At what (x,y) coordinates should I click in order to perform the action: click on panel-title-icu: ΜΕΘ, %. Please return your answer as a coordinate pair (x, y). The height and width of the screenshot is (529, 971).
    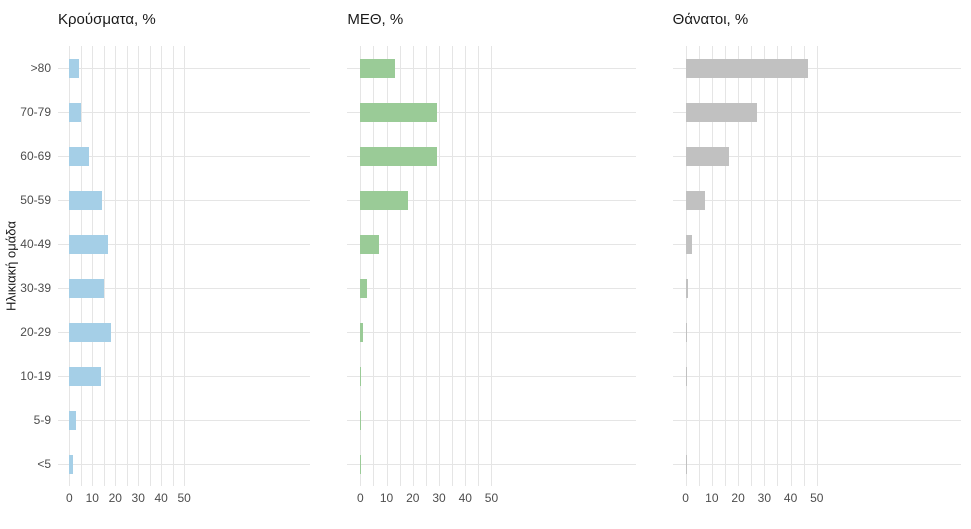
    Looking at the image, I should click on (375, 19).